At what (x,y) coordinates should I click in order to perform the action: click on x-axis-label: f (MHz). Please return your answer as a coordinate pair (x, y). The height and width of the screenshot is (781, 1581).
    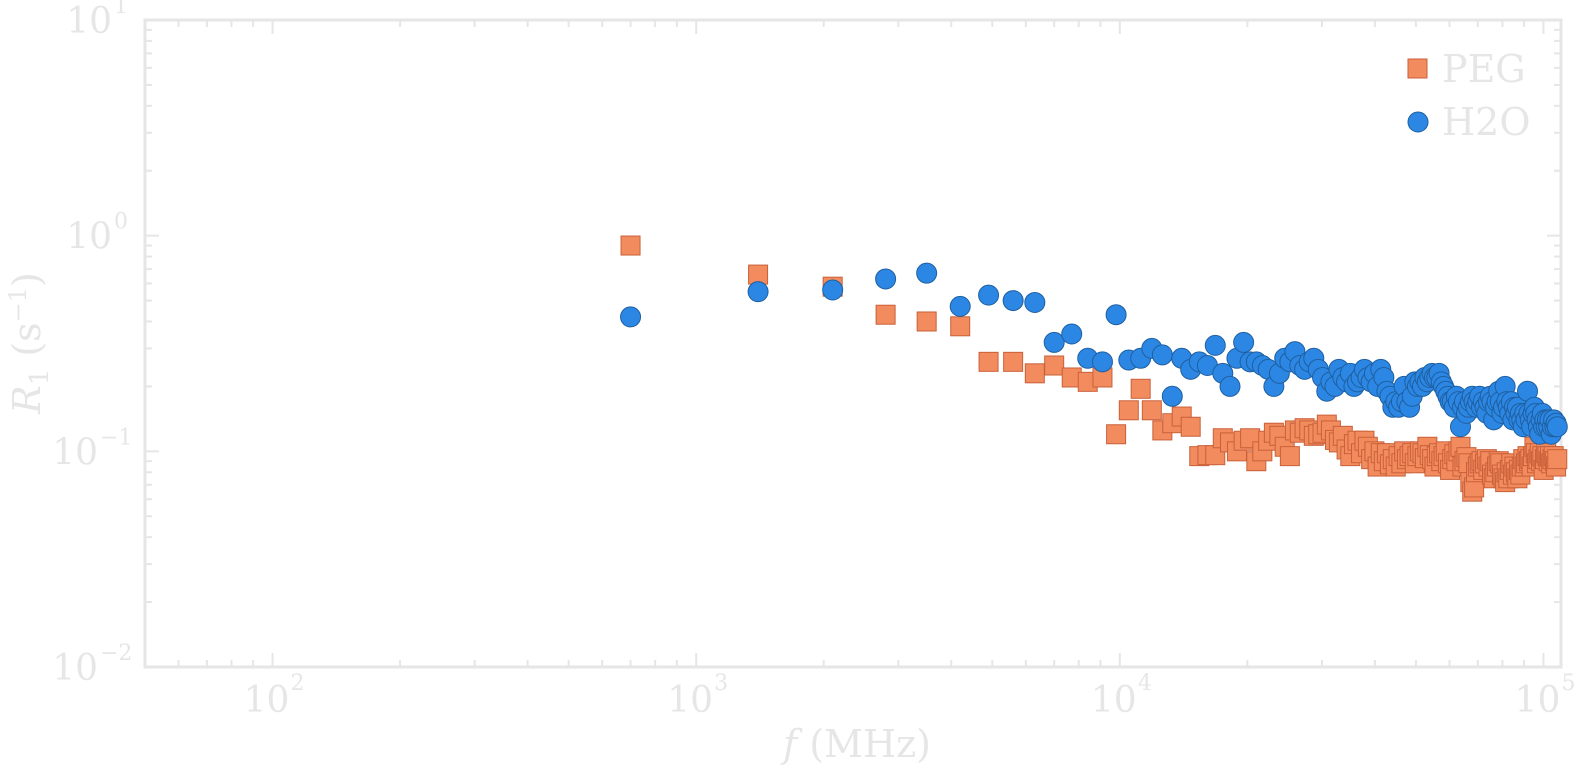
    Looking at the image, I should click on (855, 744).